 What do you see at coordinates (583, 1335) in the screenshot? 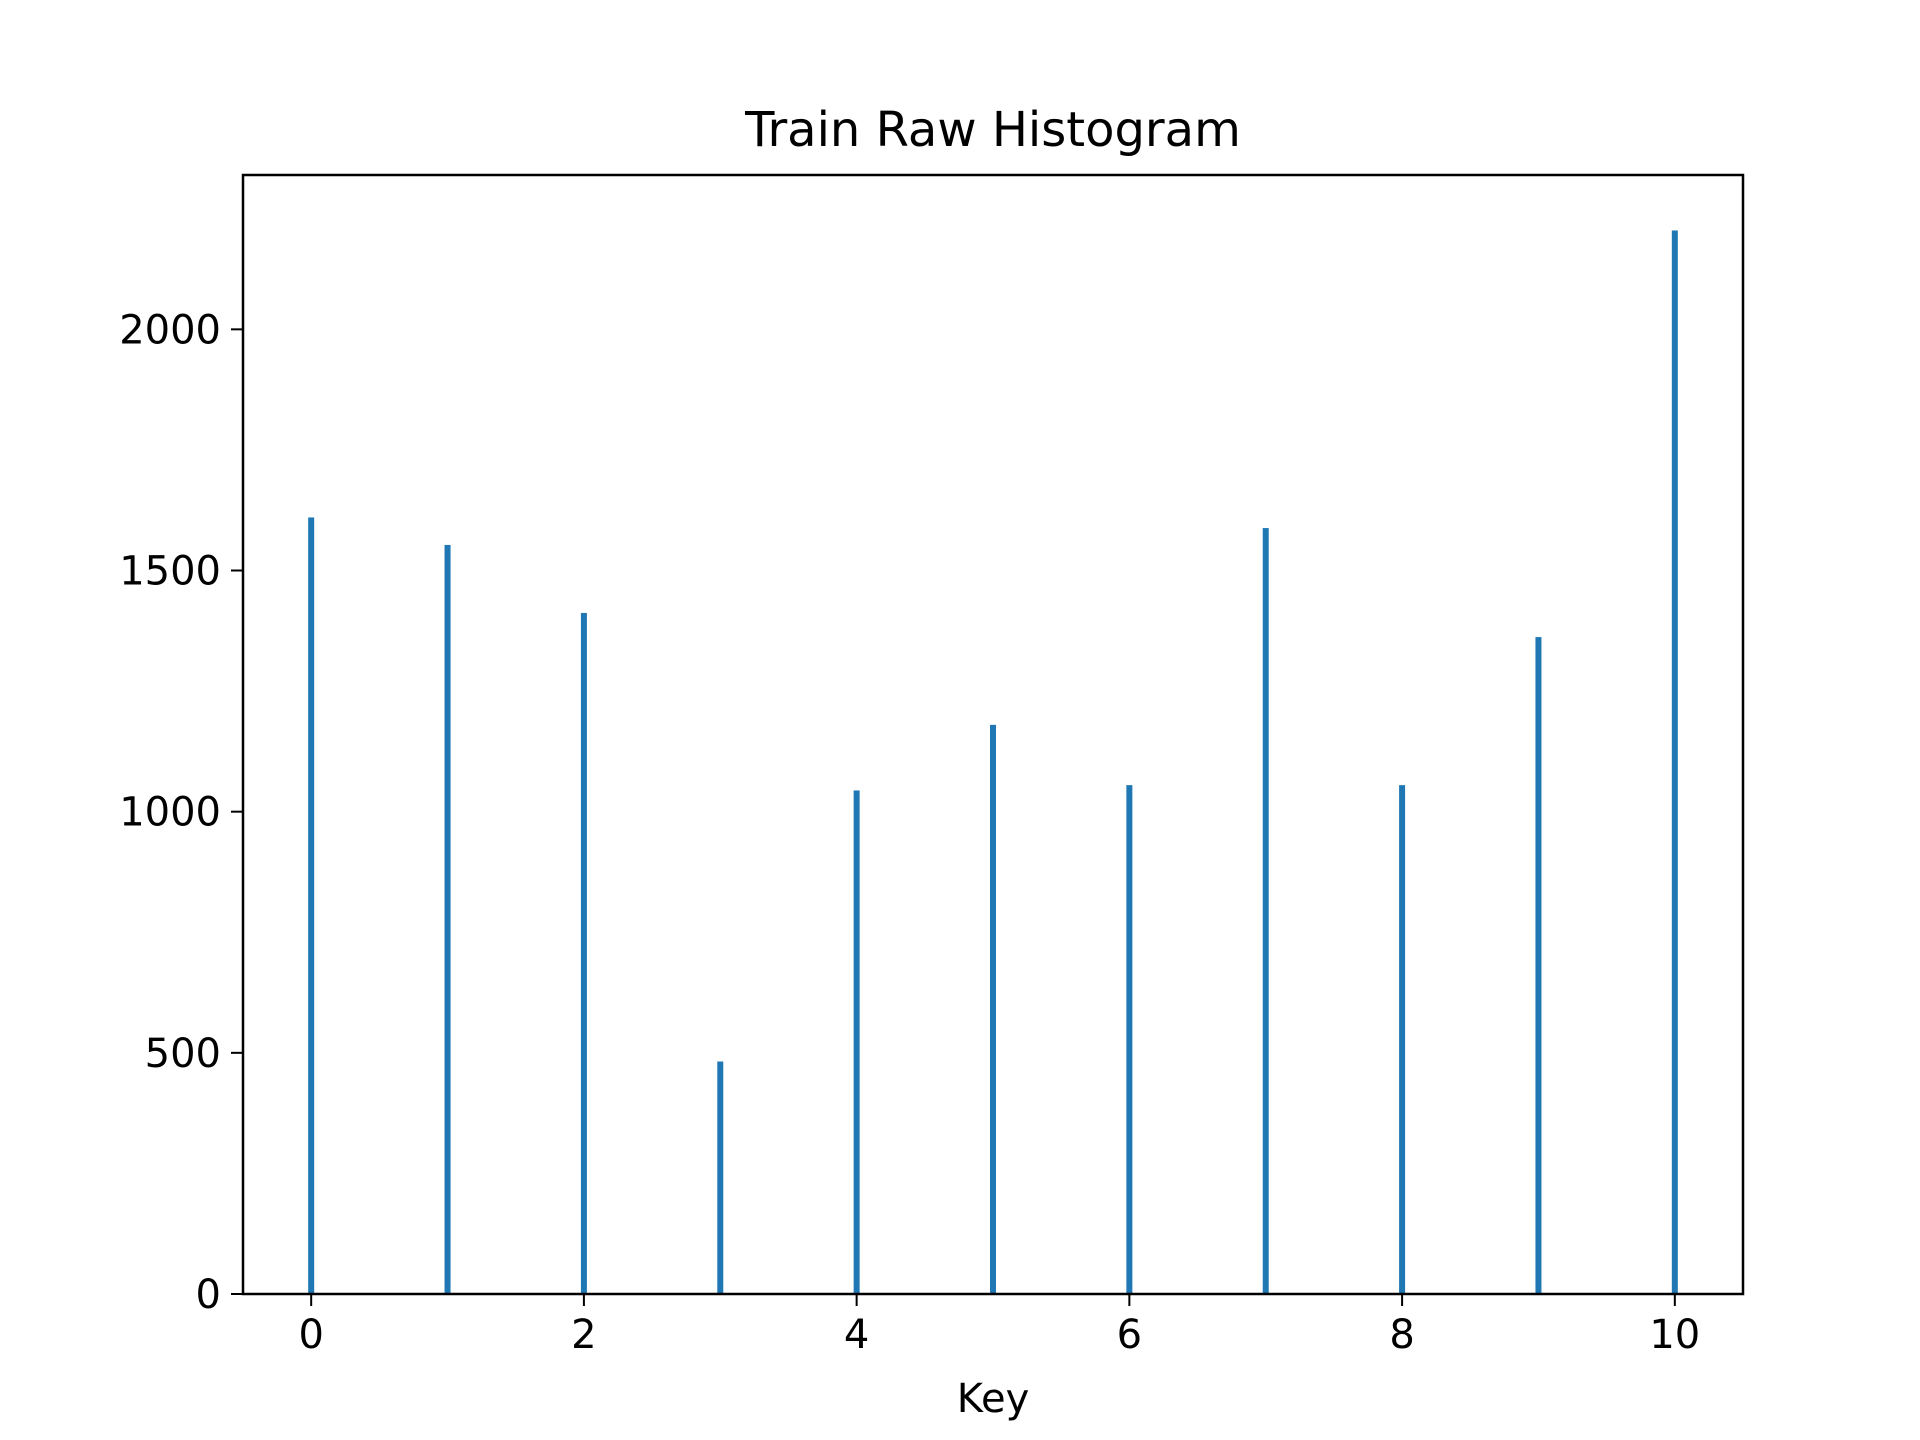
I see `x-tick-label: 2` at bounding box center [583, 1335].